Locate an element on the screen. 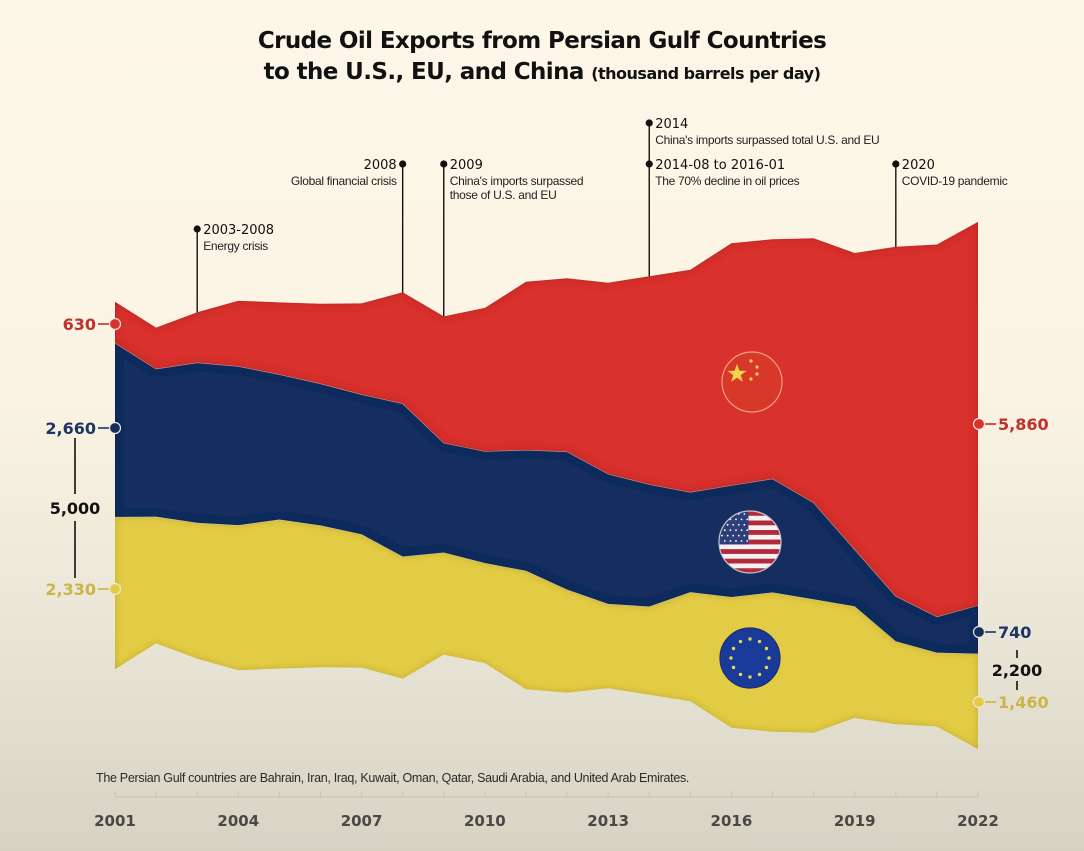  china-flag-icon is located at coordinates (752, 382).